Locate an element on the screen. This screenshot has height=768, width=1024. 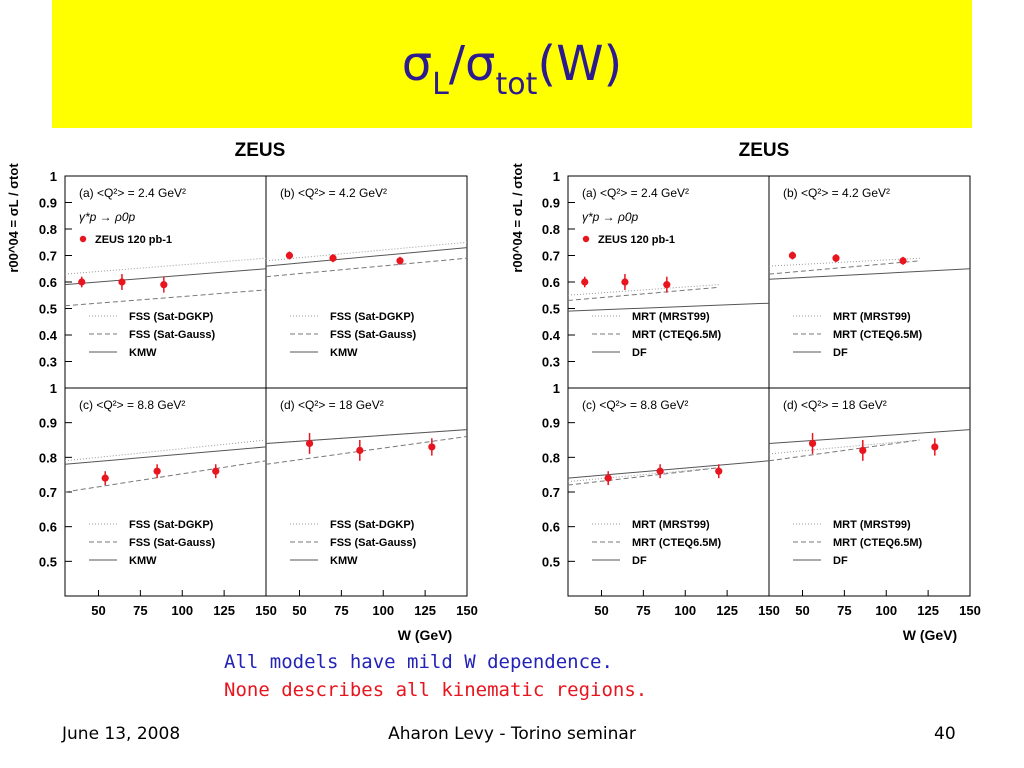
chart1-panel-a-legend-marker is located at coordinates (83, 239).